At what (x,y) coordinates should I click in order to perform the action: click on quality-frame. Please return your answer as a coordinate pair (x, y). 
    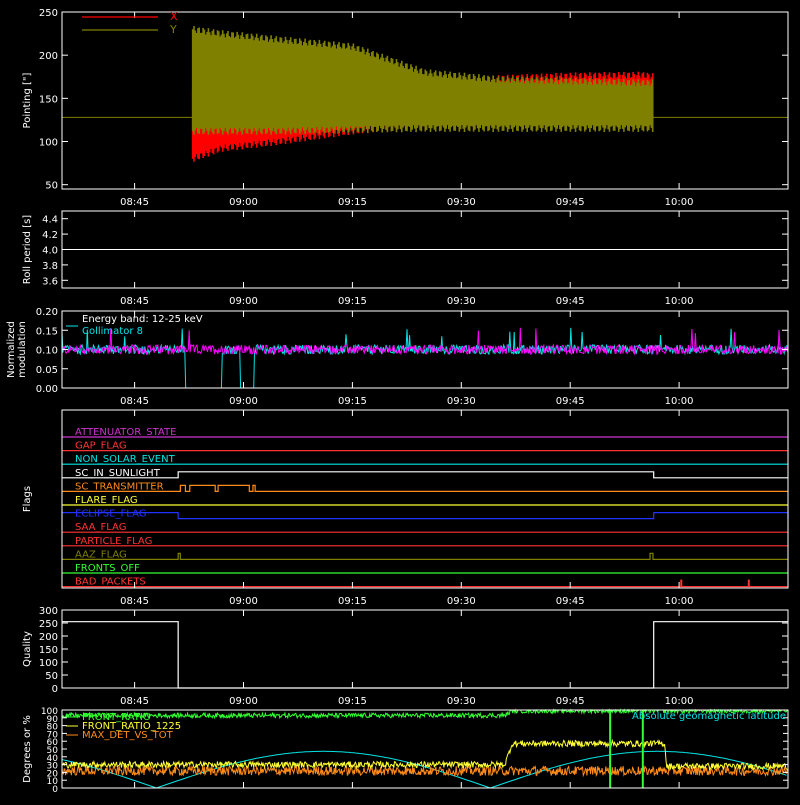
    Looking at the image, I should click on (425, 649).